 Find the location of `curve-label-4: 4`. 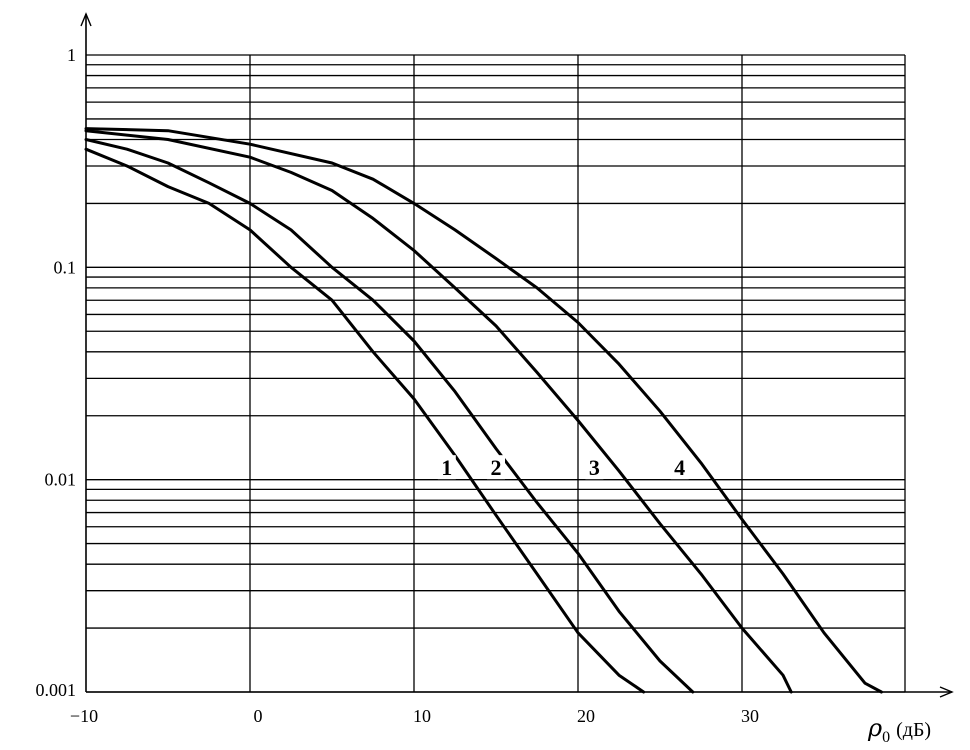

curve-label-4: 4 is located at coordinates (679, 467).